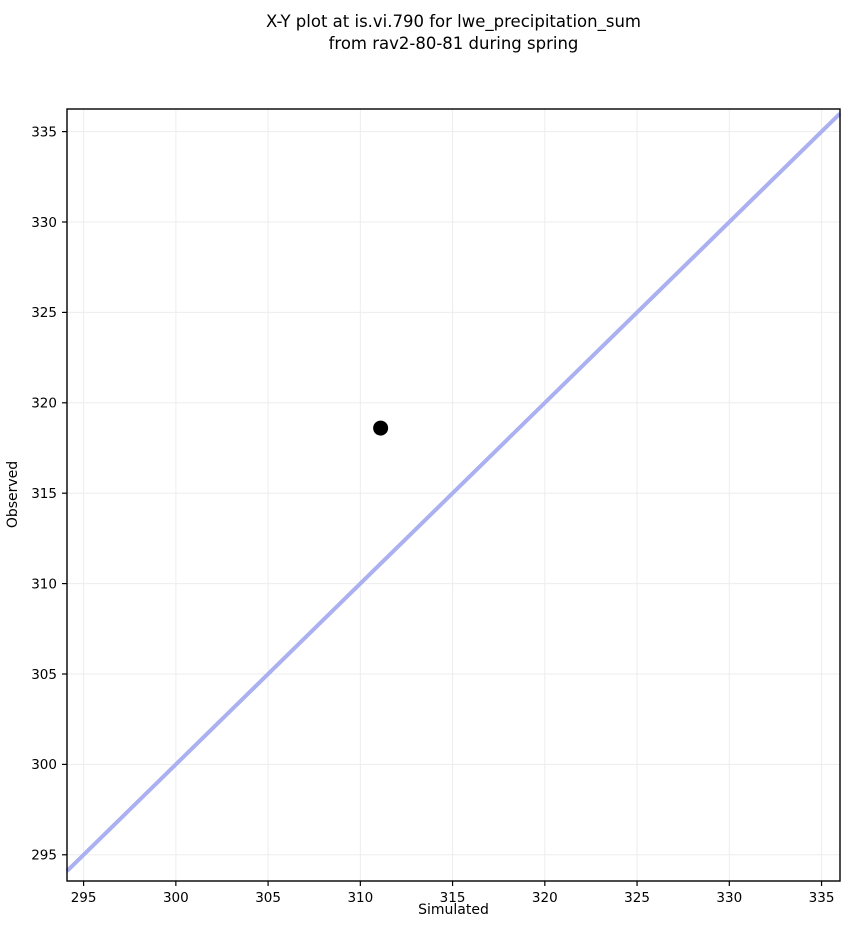  Describe the element at coordinates (454, 43) in the screenshot. I see `chart-title-line2: from rav2-80-81 during spring` at that location.